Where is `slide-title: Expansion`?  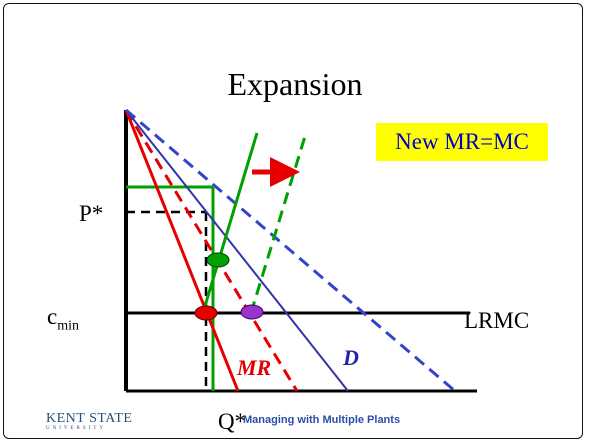 slide-title: Expansion is located at coordinates (295, 84).